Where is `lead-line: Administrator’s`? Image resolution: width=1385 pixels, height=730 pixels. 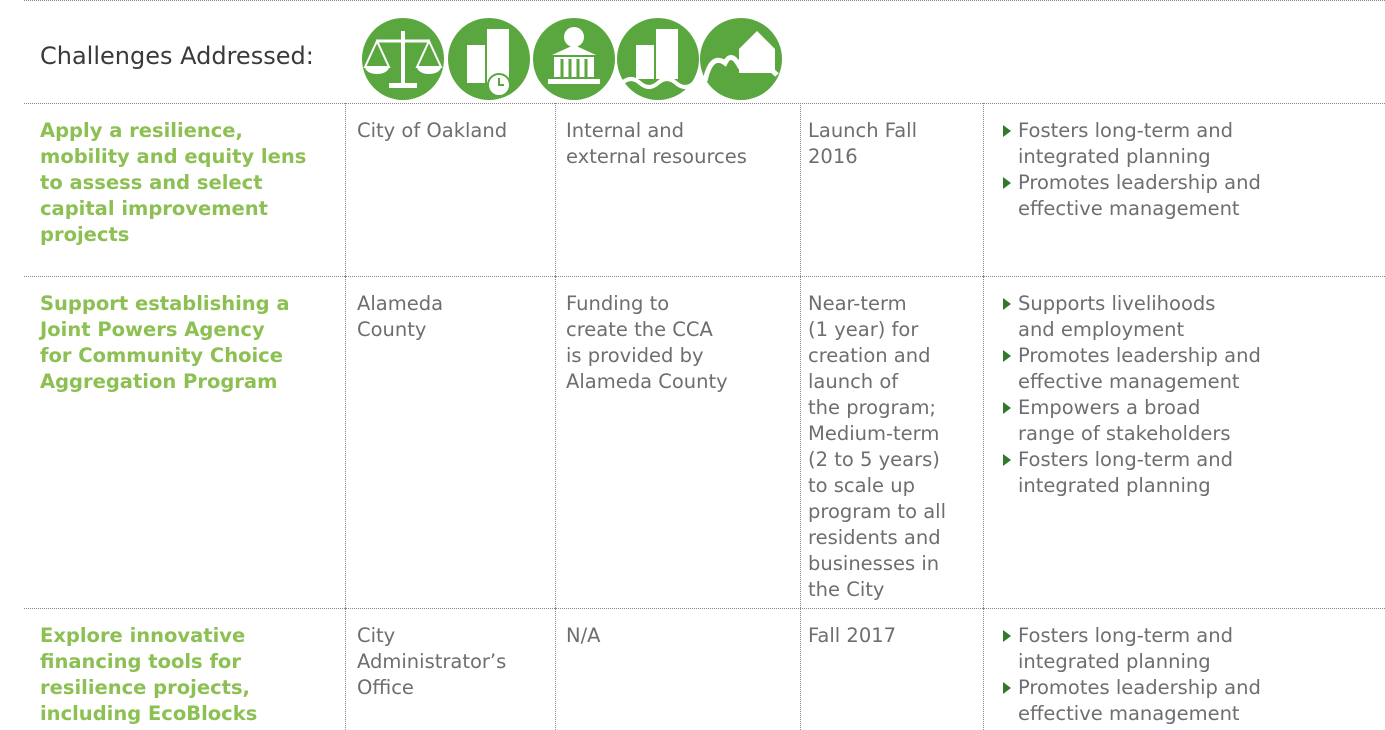 lead-line: Administrator’s is located at coordinates (432, 661).